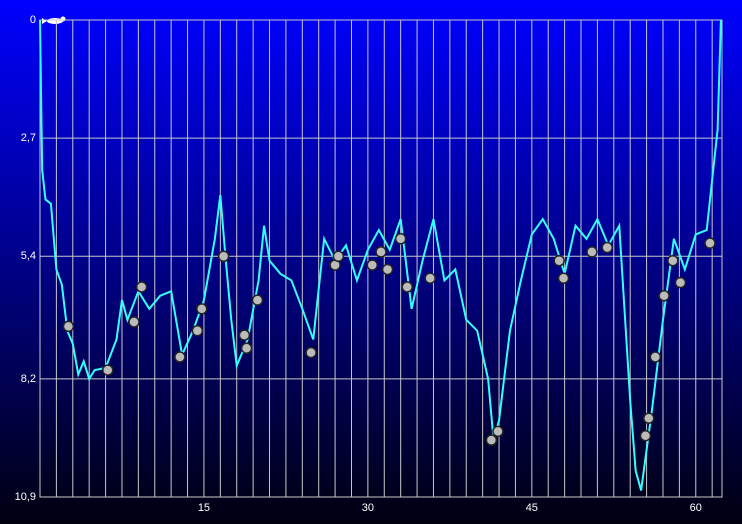 Image resolution: width=742 pixels, height=524 pixels. Describe the element at coordinates (532, 508) in the screenshot. I see `x-tick-label: 45` at that location.